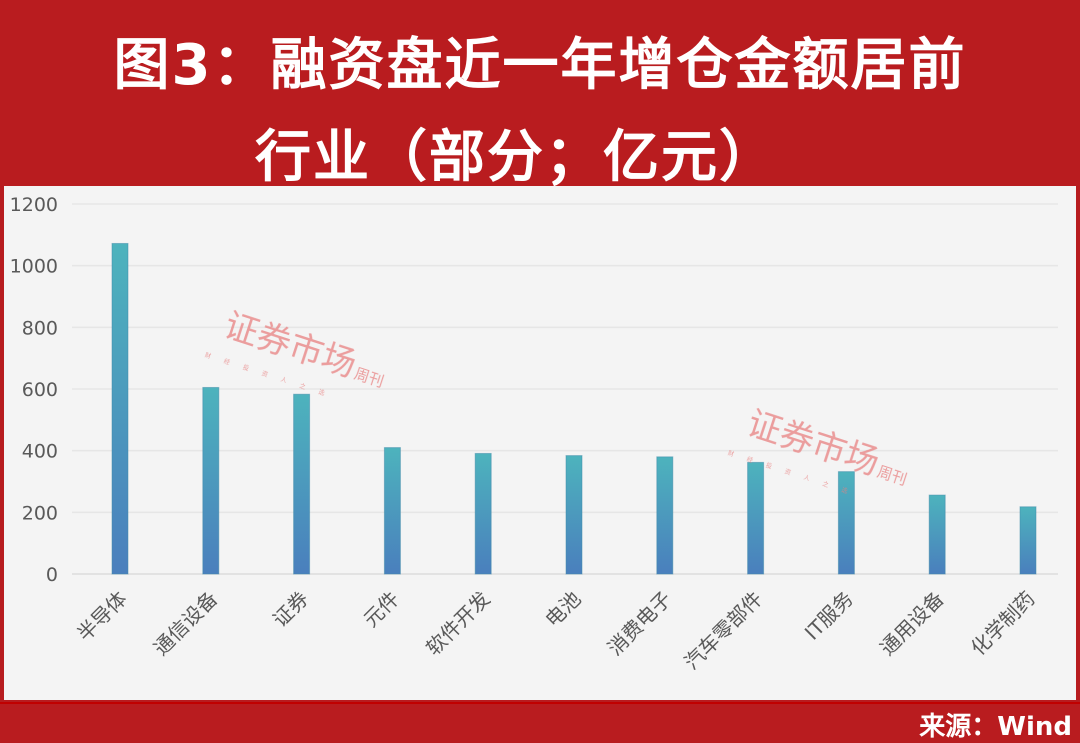 This screenshot has width=1080, height=743. Describe the element at coordinates (101, 616) in the screenshot. I see `x-tick-label: 半导体` at that location.